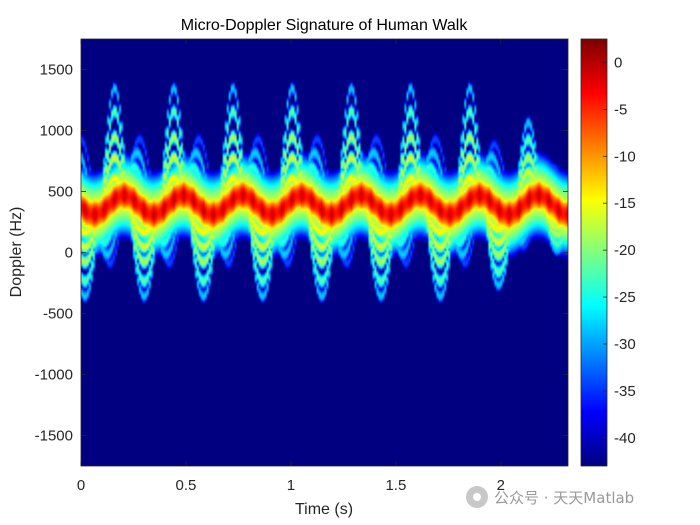  I want to click on colorbar-tick-label: -25, so click(625, 297).